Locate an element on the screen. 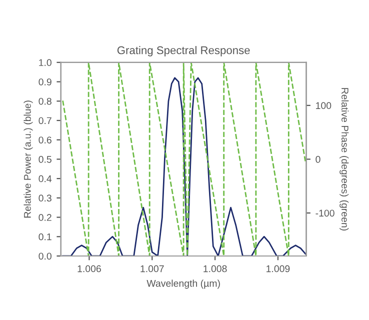  y-tick-label: 0.2 is located at coordinates (45, 217).